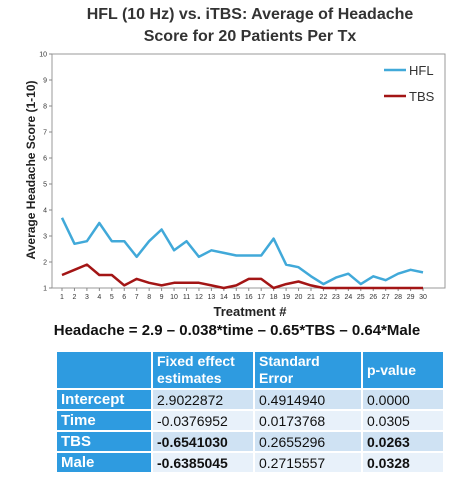 The height and width of the screenshot is (499, 474). Describe the element at coordinates (45, 133) in the screenshot. I see `y-tick-label: 7` at that location.